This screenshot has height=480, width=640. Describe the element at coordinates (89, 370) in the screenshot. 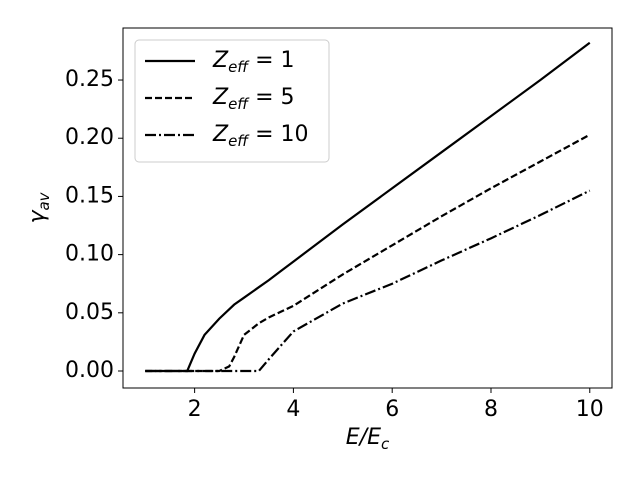

I see `y-tick-label: 0.00` at that location.